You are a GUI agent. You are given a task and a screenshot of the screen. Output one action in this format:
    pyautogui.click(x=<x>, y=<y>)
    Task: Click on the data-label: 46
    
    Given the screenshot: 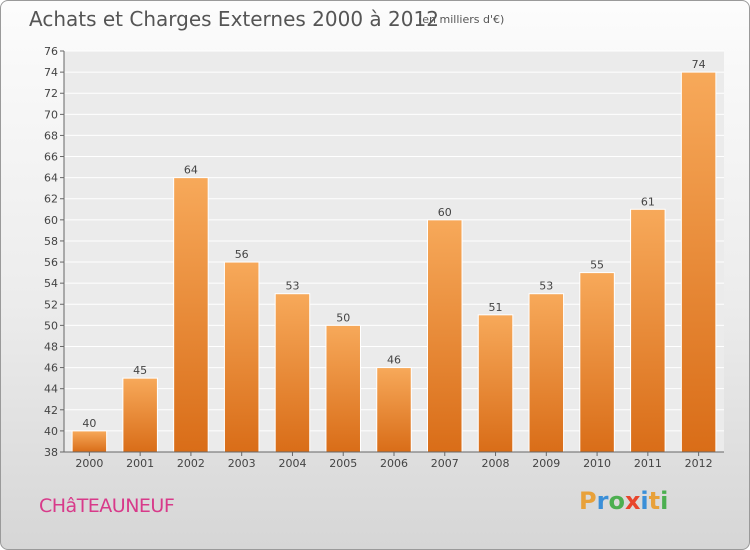 What is the action you would take?
    pyautogui.click(x=394, y=360)
    